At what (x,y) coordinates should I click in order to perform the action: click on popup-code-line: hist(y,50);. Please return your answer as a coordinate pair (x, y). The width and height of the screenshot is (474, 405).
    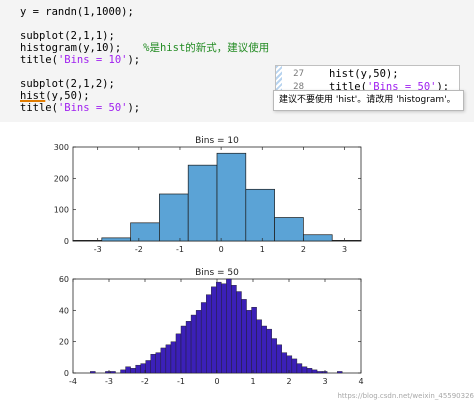
    Looking at the image, I should click on (364, 74).